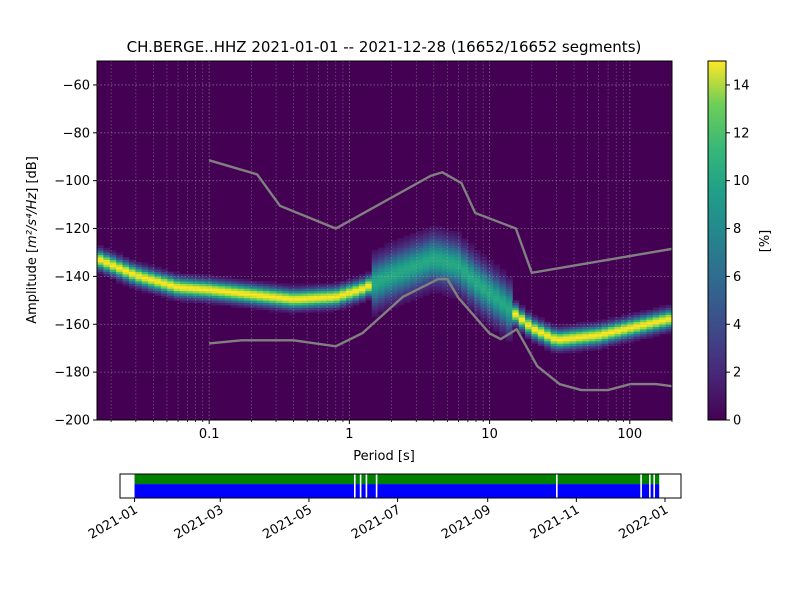 The height and width of the screenshot is (604, 800). I want to click on timeline-frame, so click(400, 486).